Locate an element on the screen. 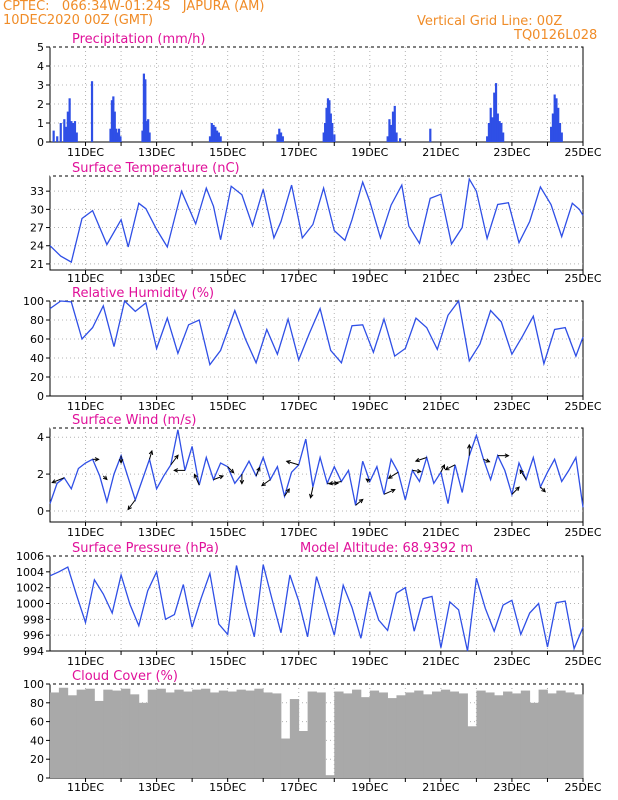 This screenshot has height=800, width=618. y-tick-label: 1004 is located at coordinates (30, 572).